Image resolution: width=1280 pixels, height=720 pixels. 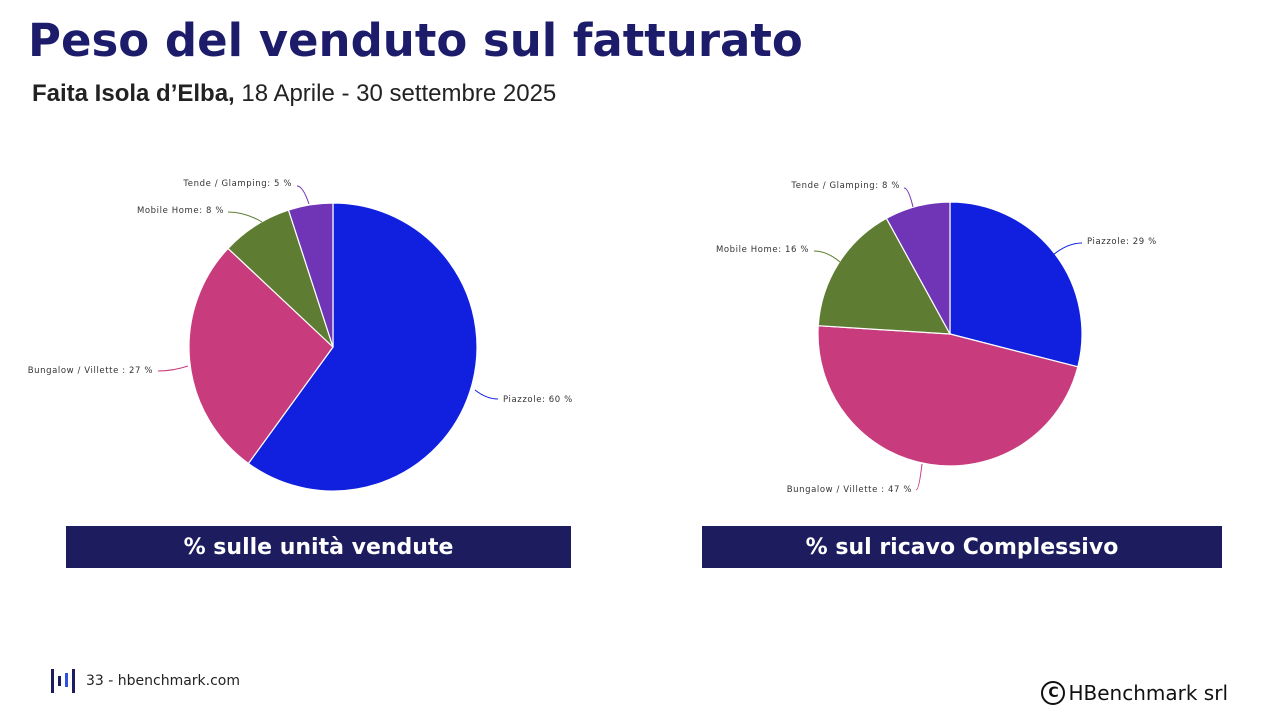 I want to click on data-label-bungalow-villette: Bungalow / Villette : 47 %, so click(x=849, y=490).